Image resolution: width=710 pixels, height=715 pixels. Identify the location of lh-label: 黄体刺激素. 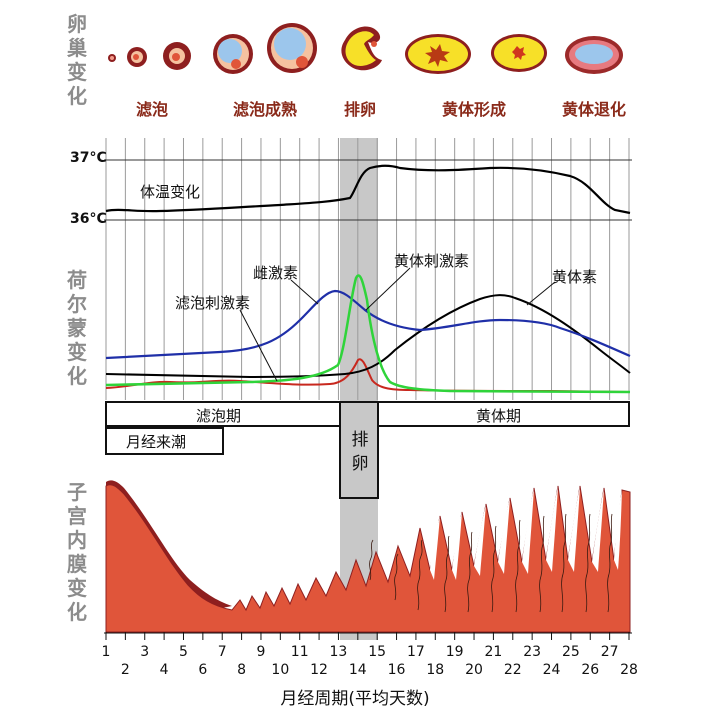
(432, 261).